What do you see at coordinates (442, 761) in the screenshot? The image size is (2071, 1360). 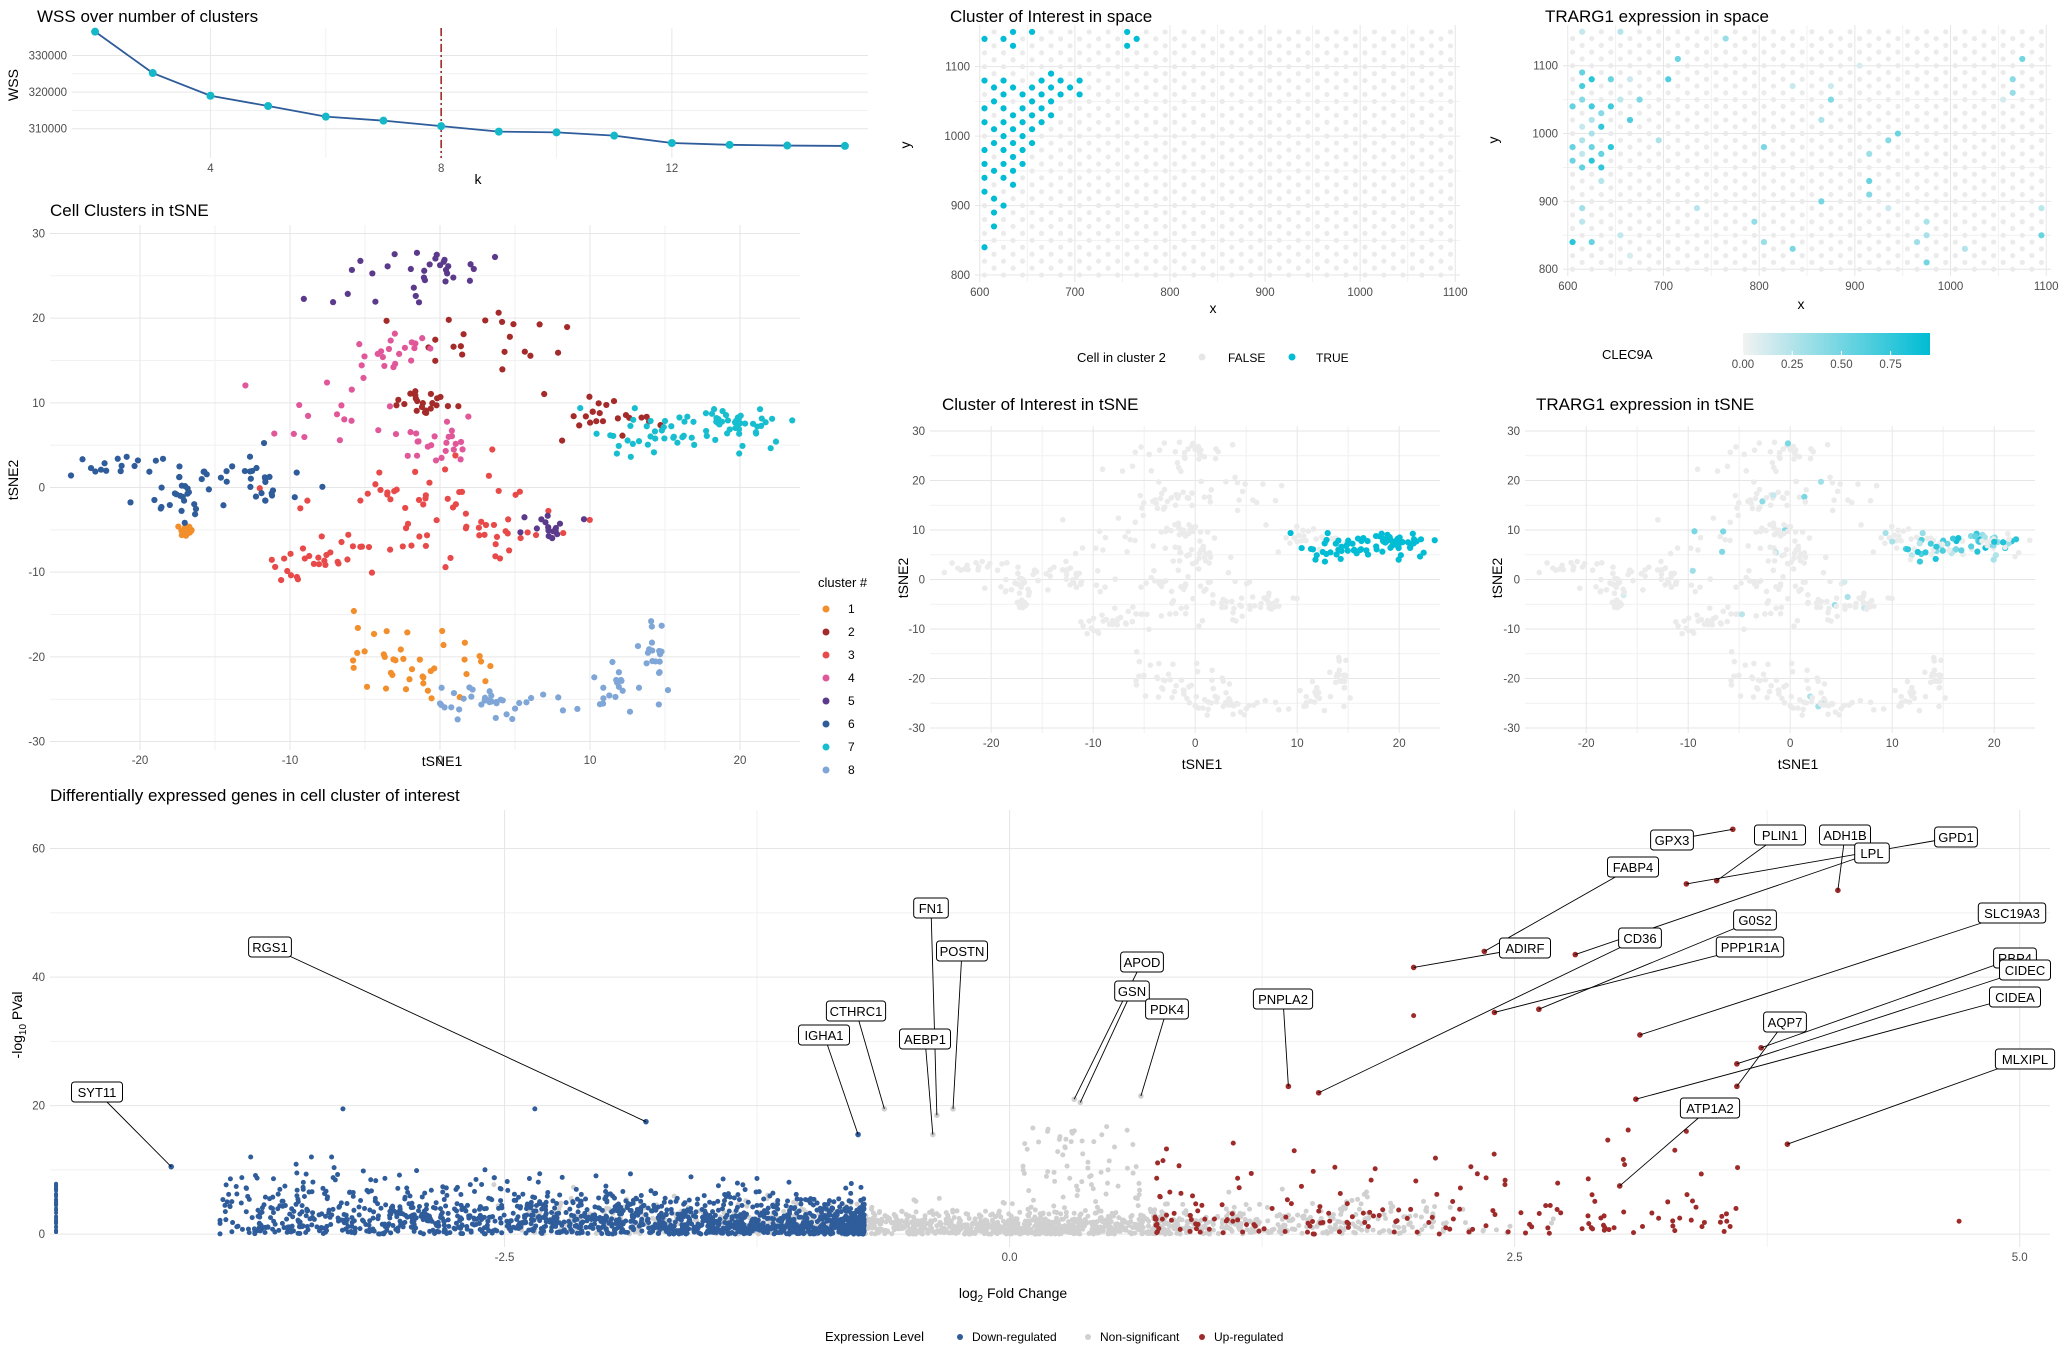 I see `tsne-xlabel: tSNE1` at bounding box center [442, 761].